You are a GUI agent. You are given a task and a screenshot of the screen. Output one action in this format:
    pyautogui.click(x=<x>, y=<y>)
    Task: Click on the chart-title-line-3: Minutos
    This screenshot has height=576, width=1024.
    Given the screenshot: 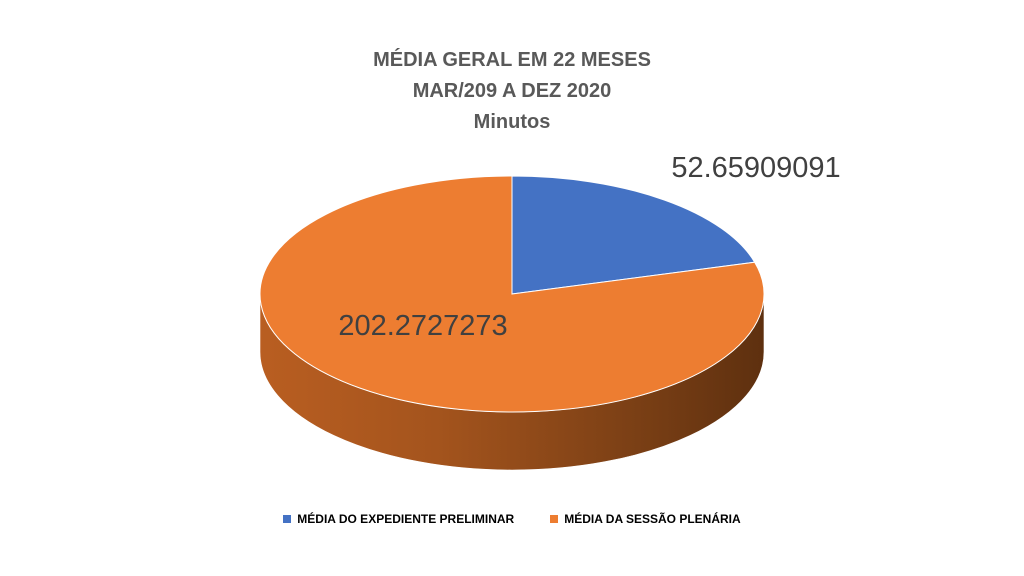 What is the action you would take?
    pyautogui.click(x=512, y=122)
    